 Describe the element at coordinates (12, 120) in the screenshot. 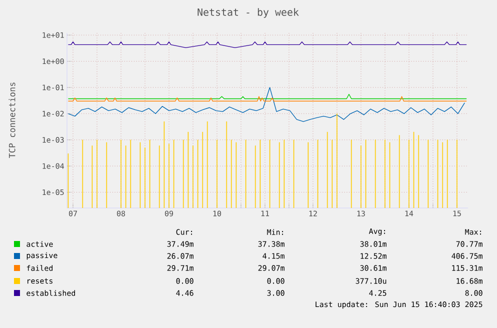

I see `y-axis-title: TCP connections` at that location.